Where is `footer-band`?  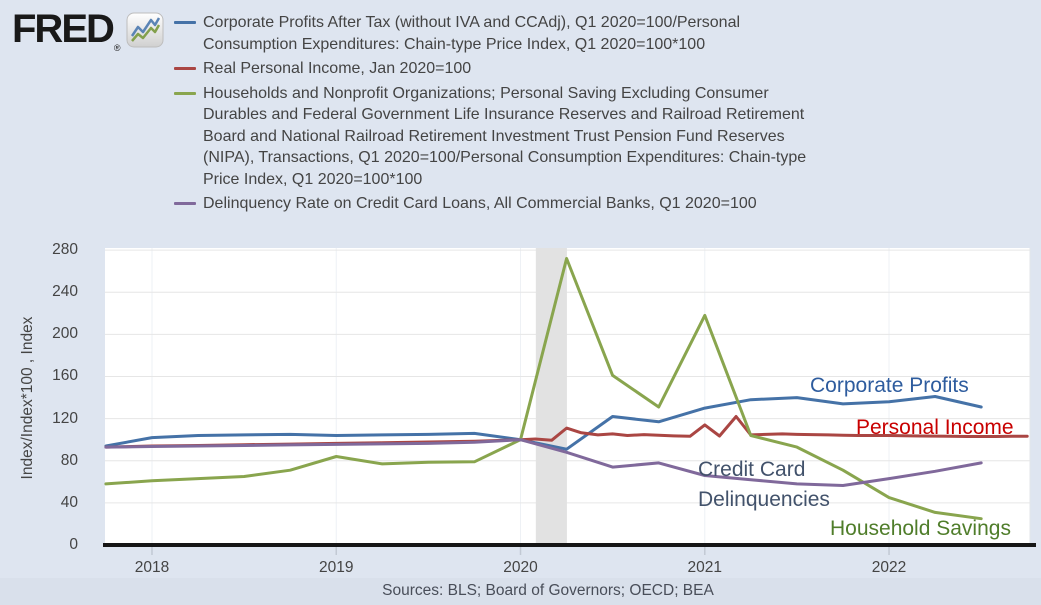 footer-band is located at coordinates (520, 591).